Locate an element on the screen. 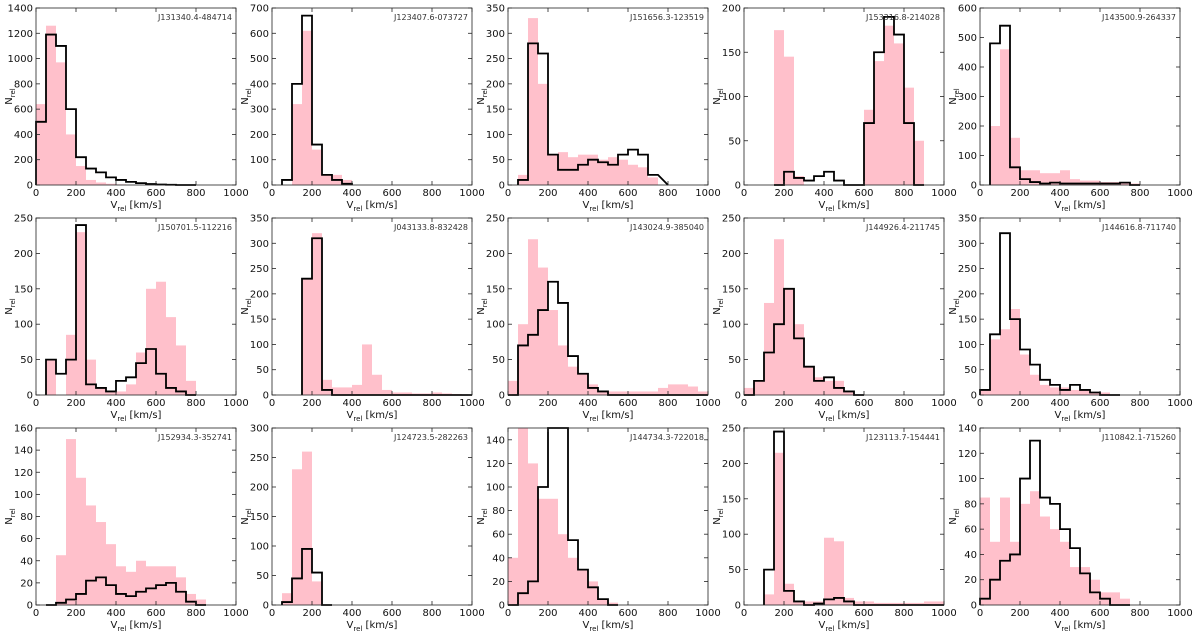 The image size is (1200, 635). y-tick-label: 140 is located at coordinates (967, 429).